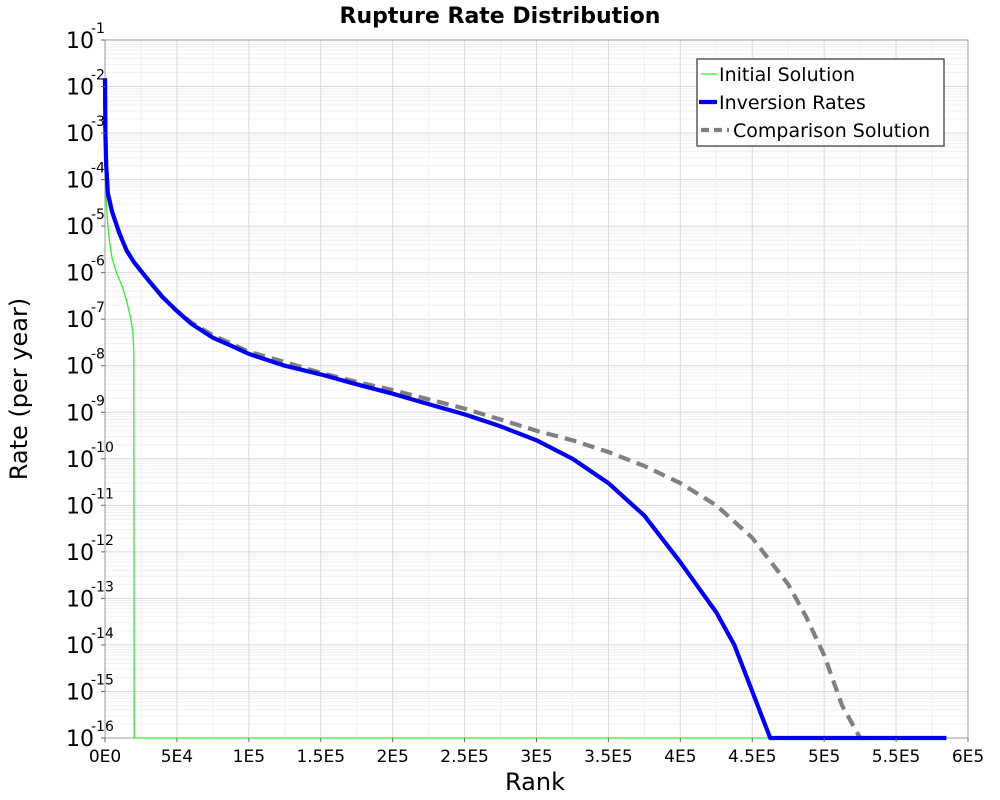 The image size is (1000, 800). Describe the element at coordinates (249, 757) in the screenshot. I see `x-tick-label: 1E5` at that location.